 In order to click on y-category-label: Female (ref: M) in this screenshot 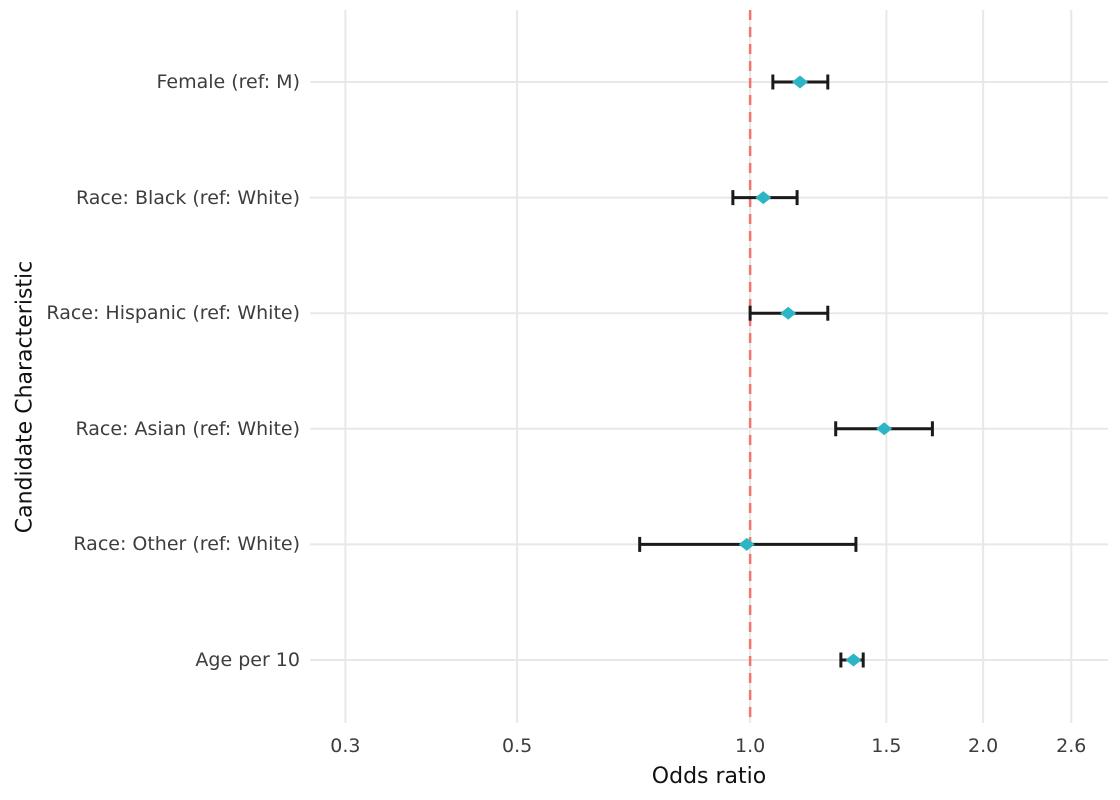, I will do `click(228, 82)`.